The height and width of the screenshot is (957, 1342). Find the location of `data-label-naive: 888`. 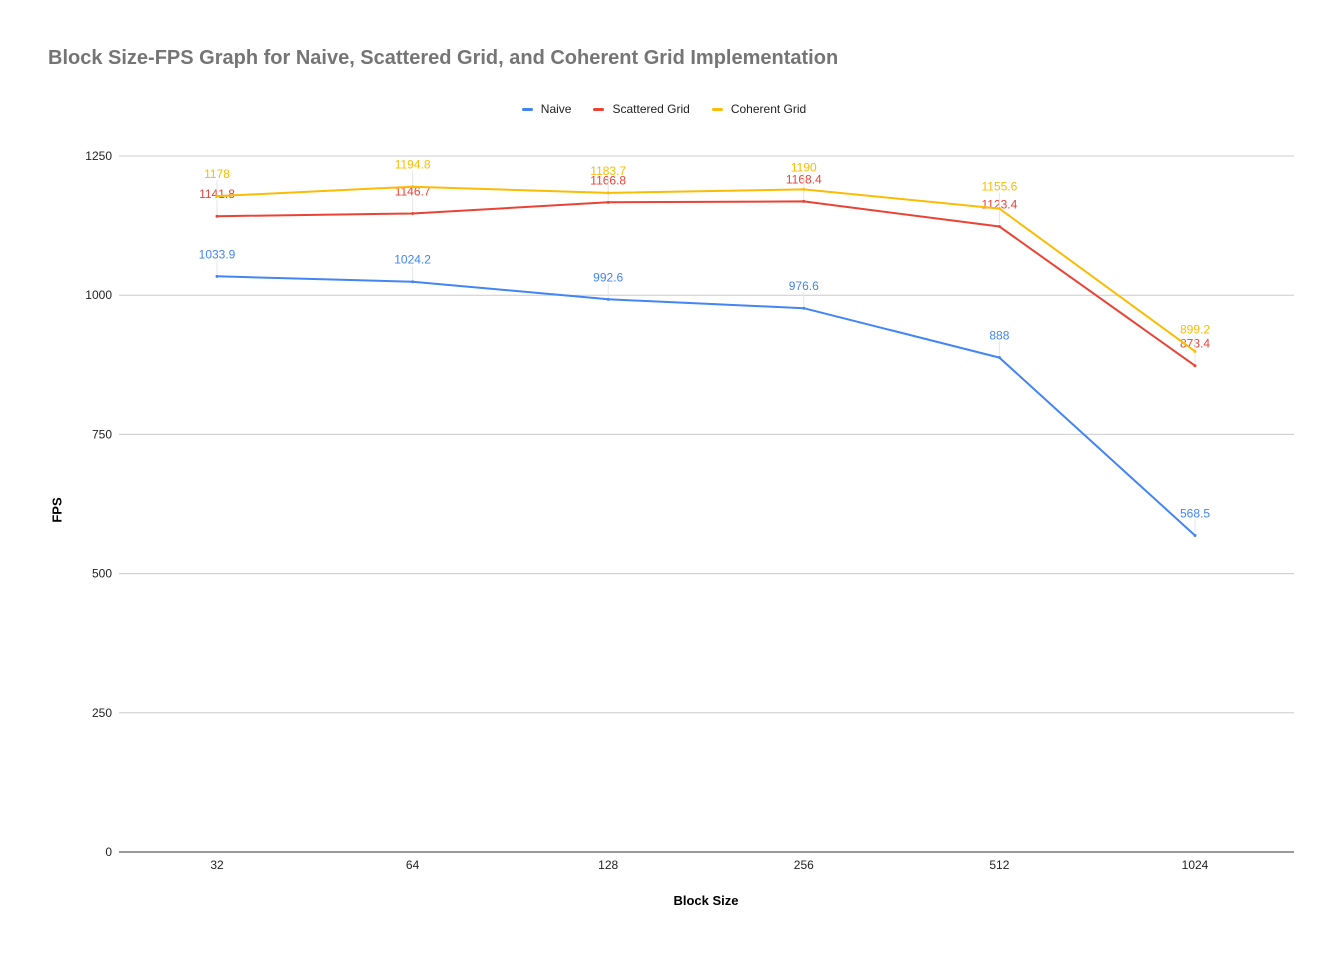

data-label-naive: 888 is located at coordinates (999, 336).